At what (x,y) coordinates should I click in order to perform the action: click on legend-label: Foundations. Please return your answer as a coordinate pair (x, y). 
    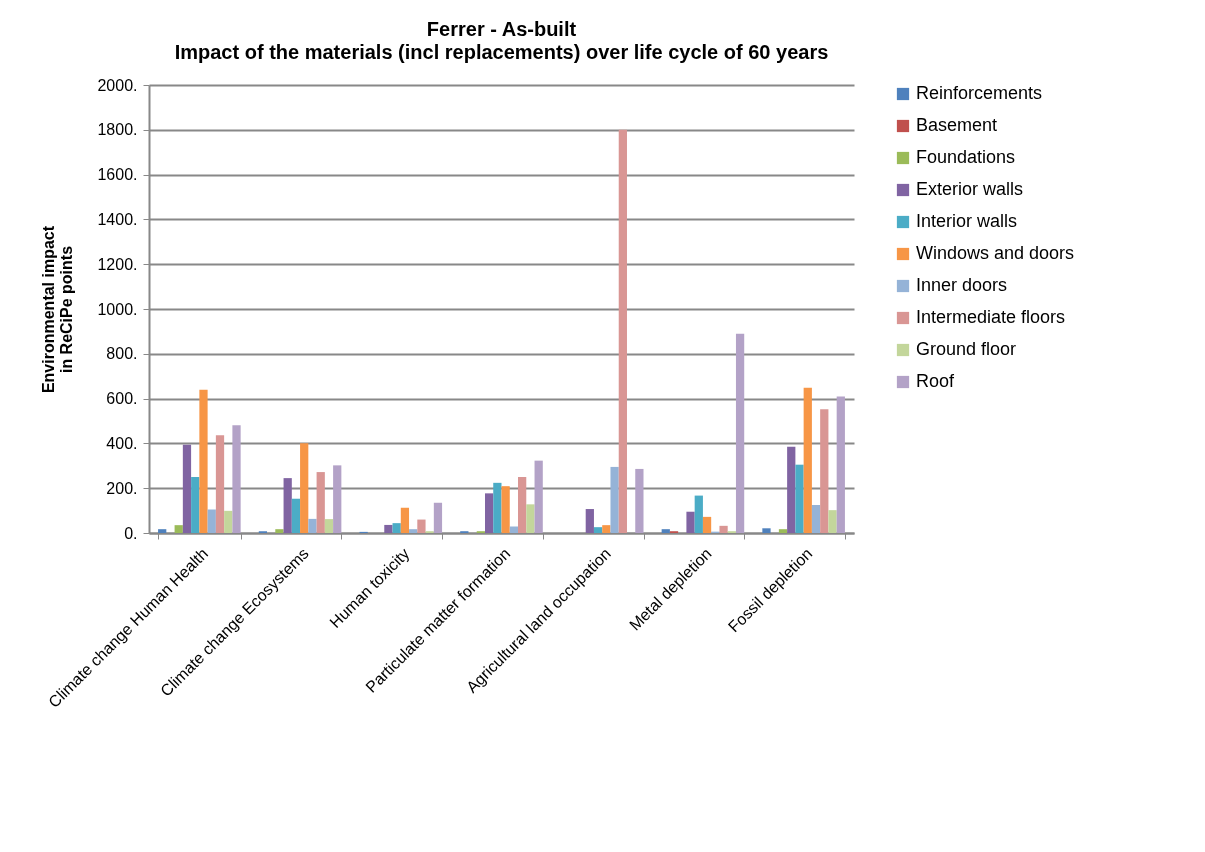
    Looking at the image, I should click on (966, 157).